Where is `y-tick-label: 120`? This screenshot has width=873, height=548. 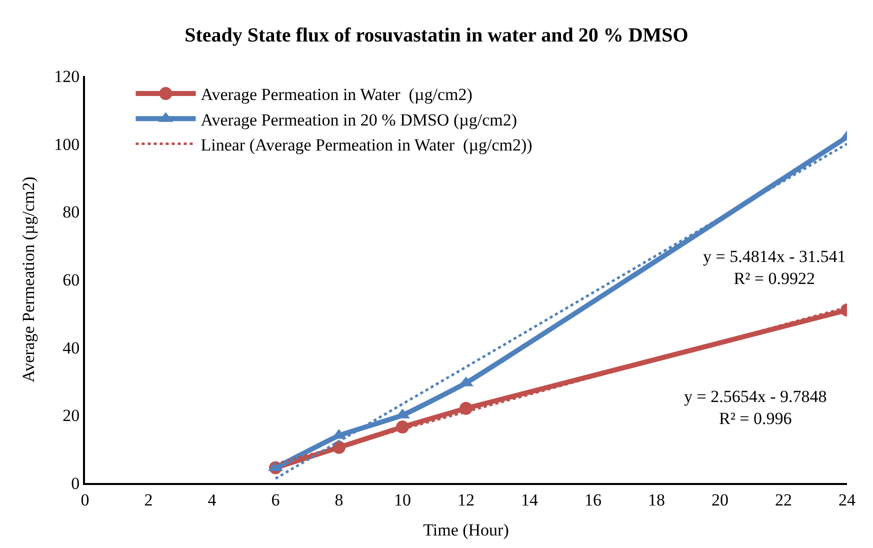
y-tick-label: 120 is located at coordinates (67, 76).